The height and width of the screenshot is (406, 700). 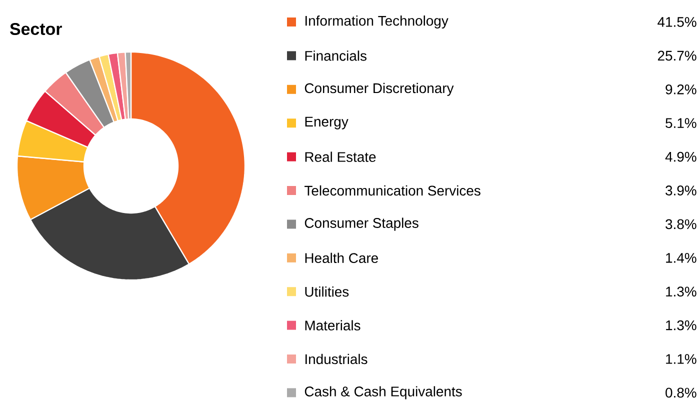 I want to click on data-label: 41.5%, so click(x=677, y=22).